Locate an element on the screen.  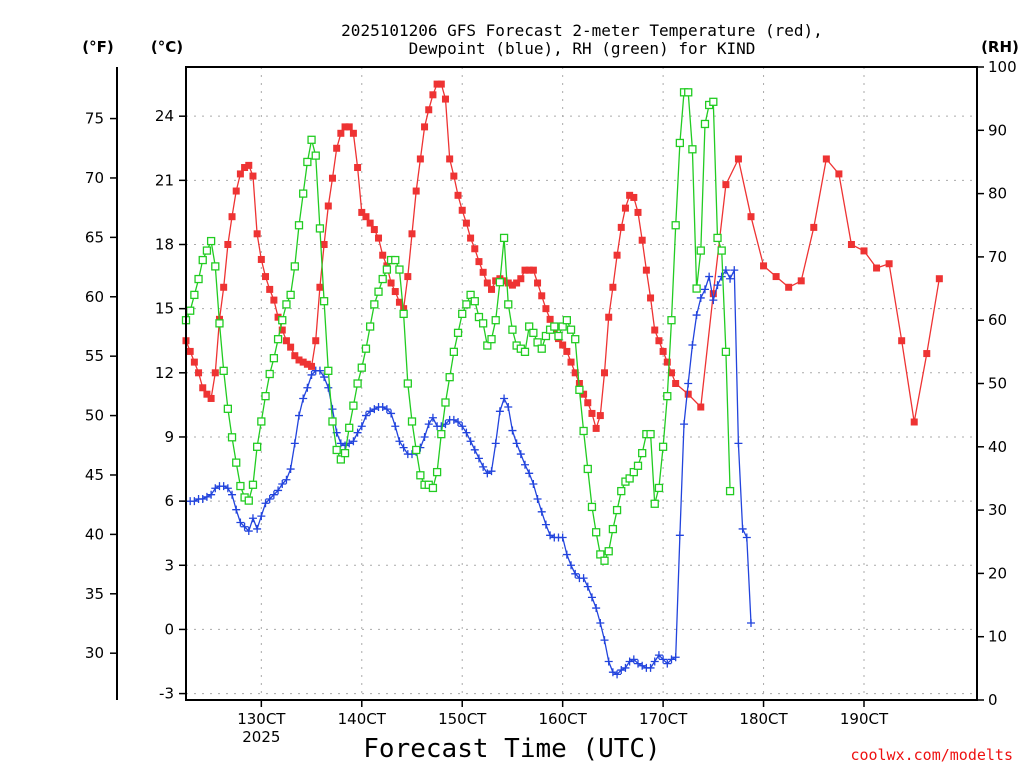
celsius-tick-label: 12 is located at coordinates (164, 373).